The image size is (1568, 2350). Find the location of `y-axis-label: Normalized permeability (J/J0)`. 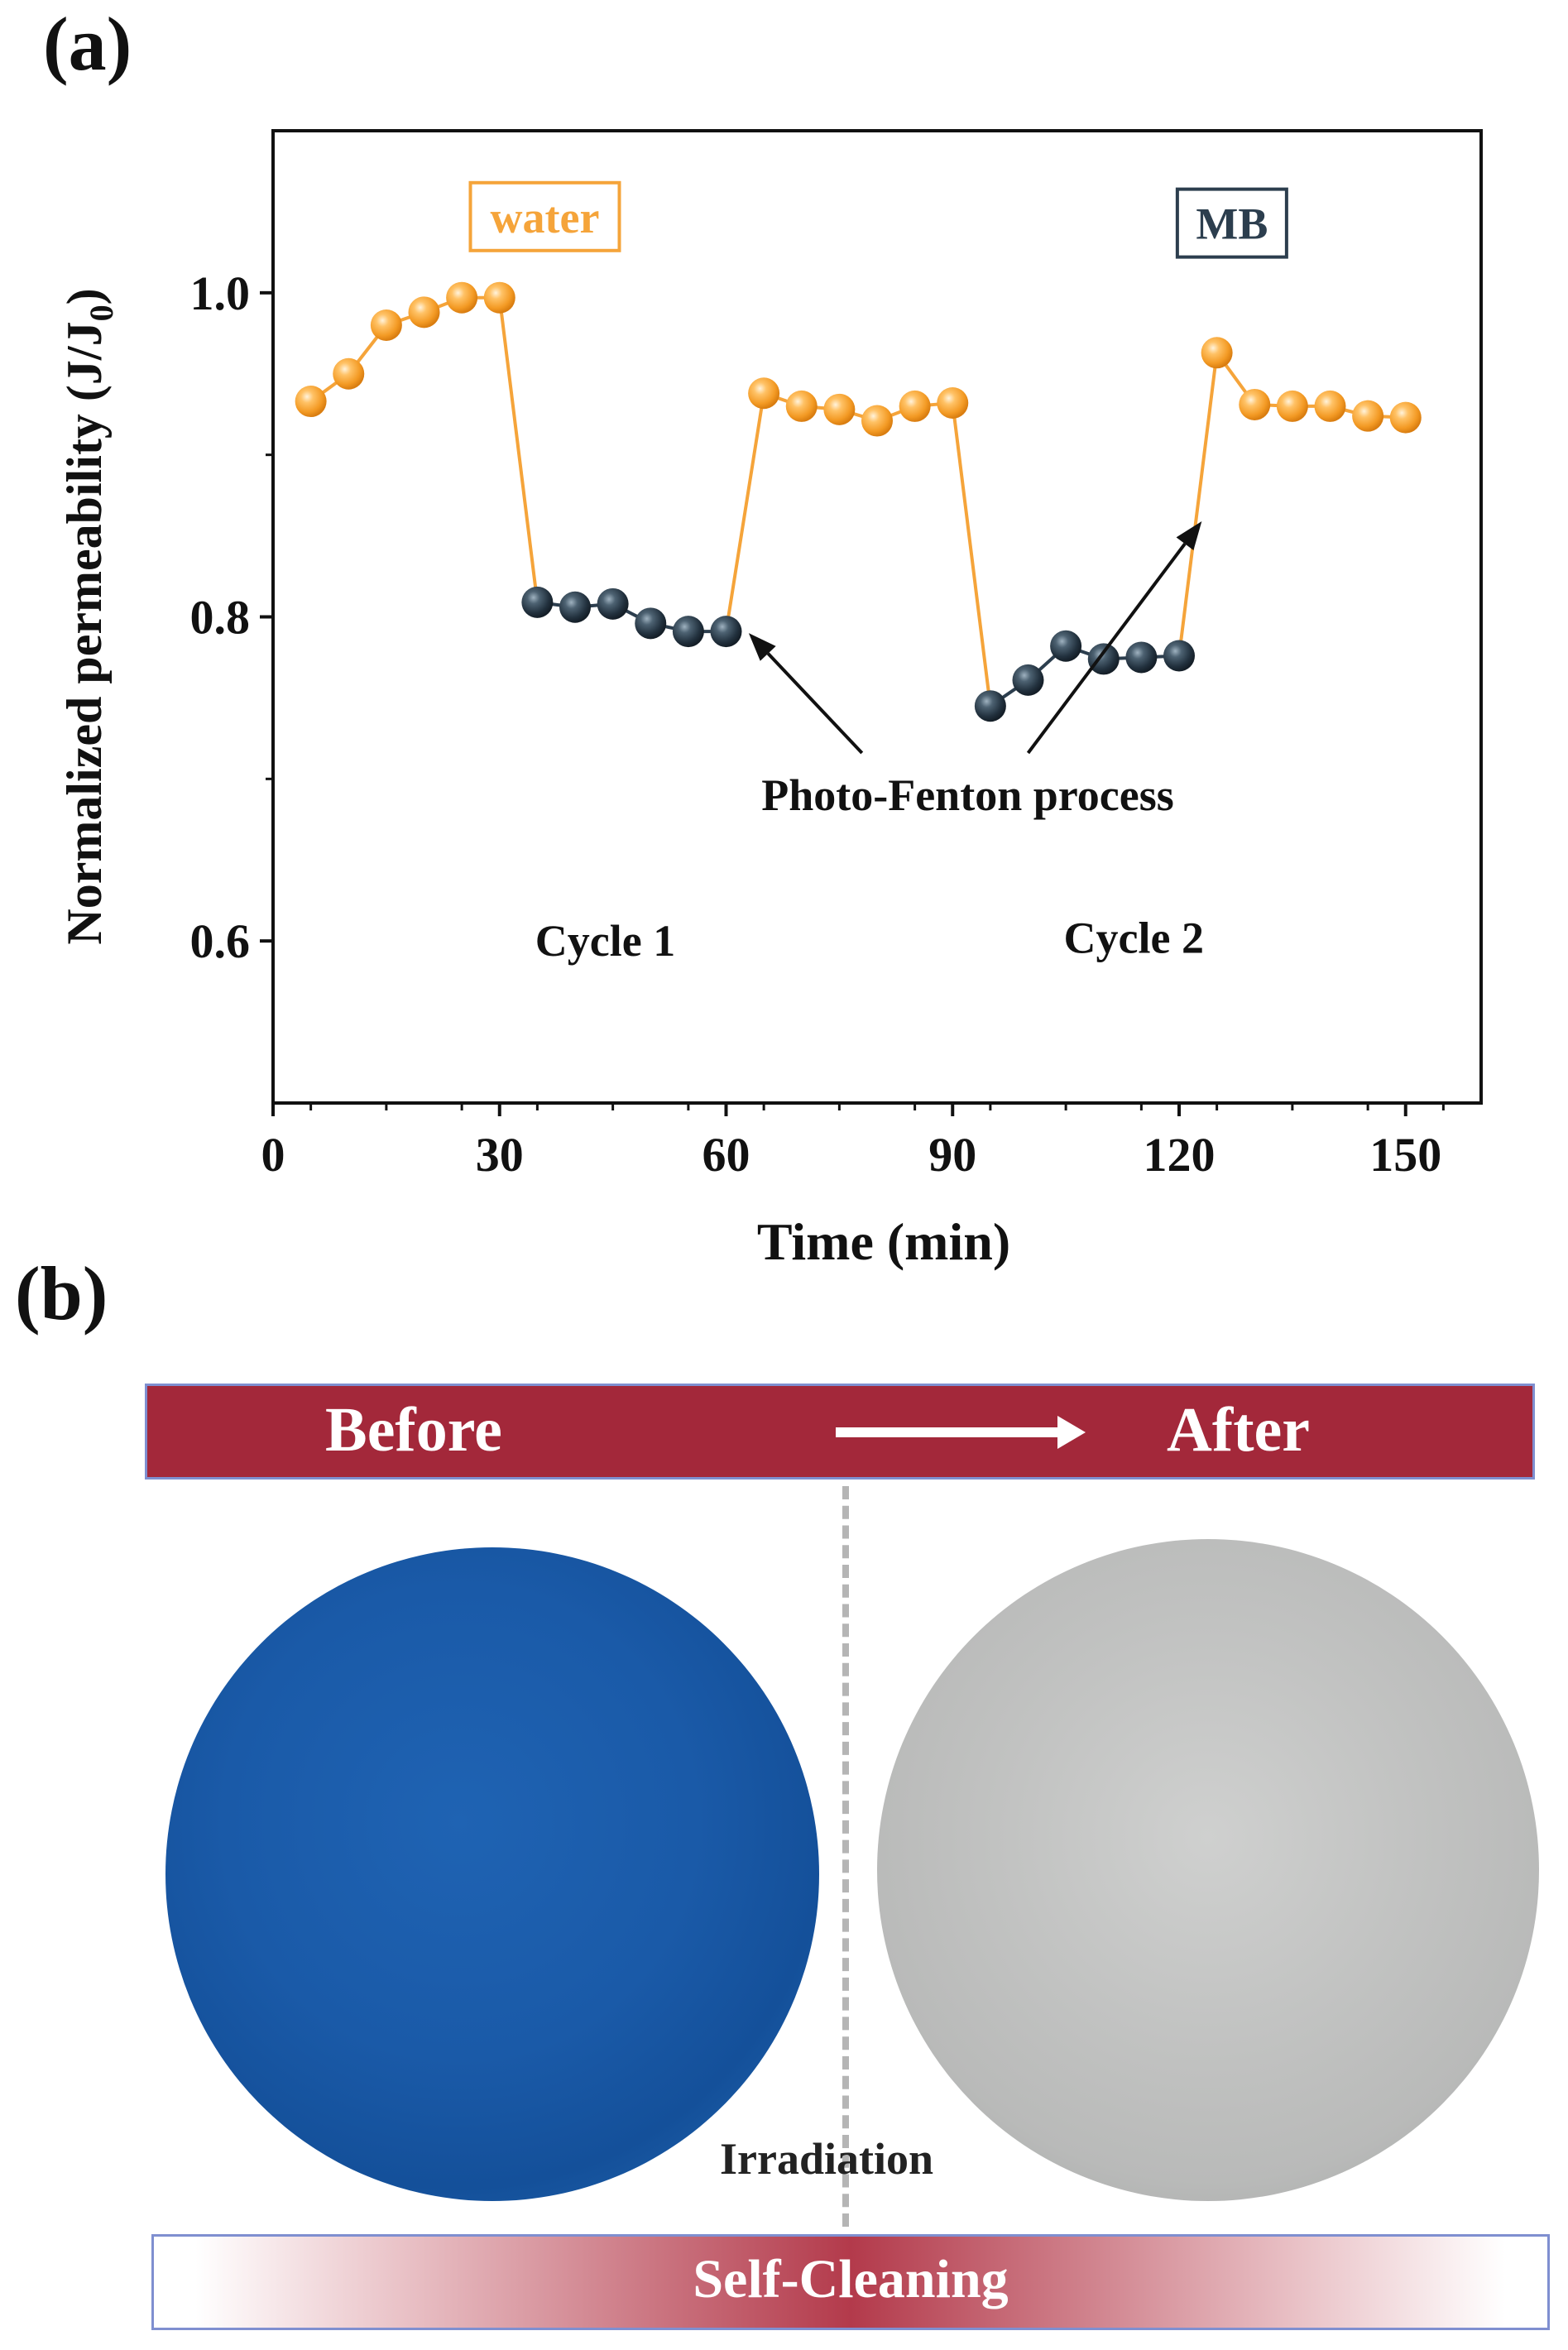

y-axis-label: Normalized permeability (J/J0) is located at coordinates (89, 616).